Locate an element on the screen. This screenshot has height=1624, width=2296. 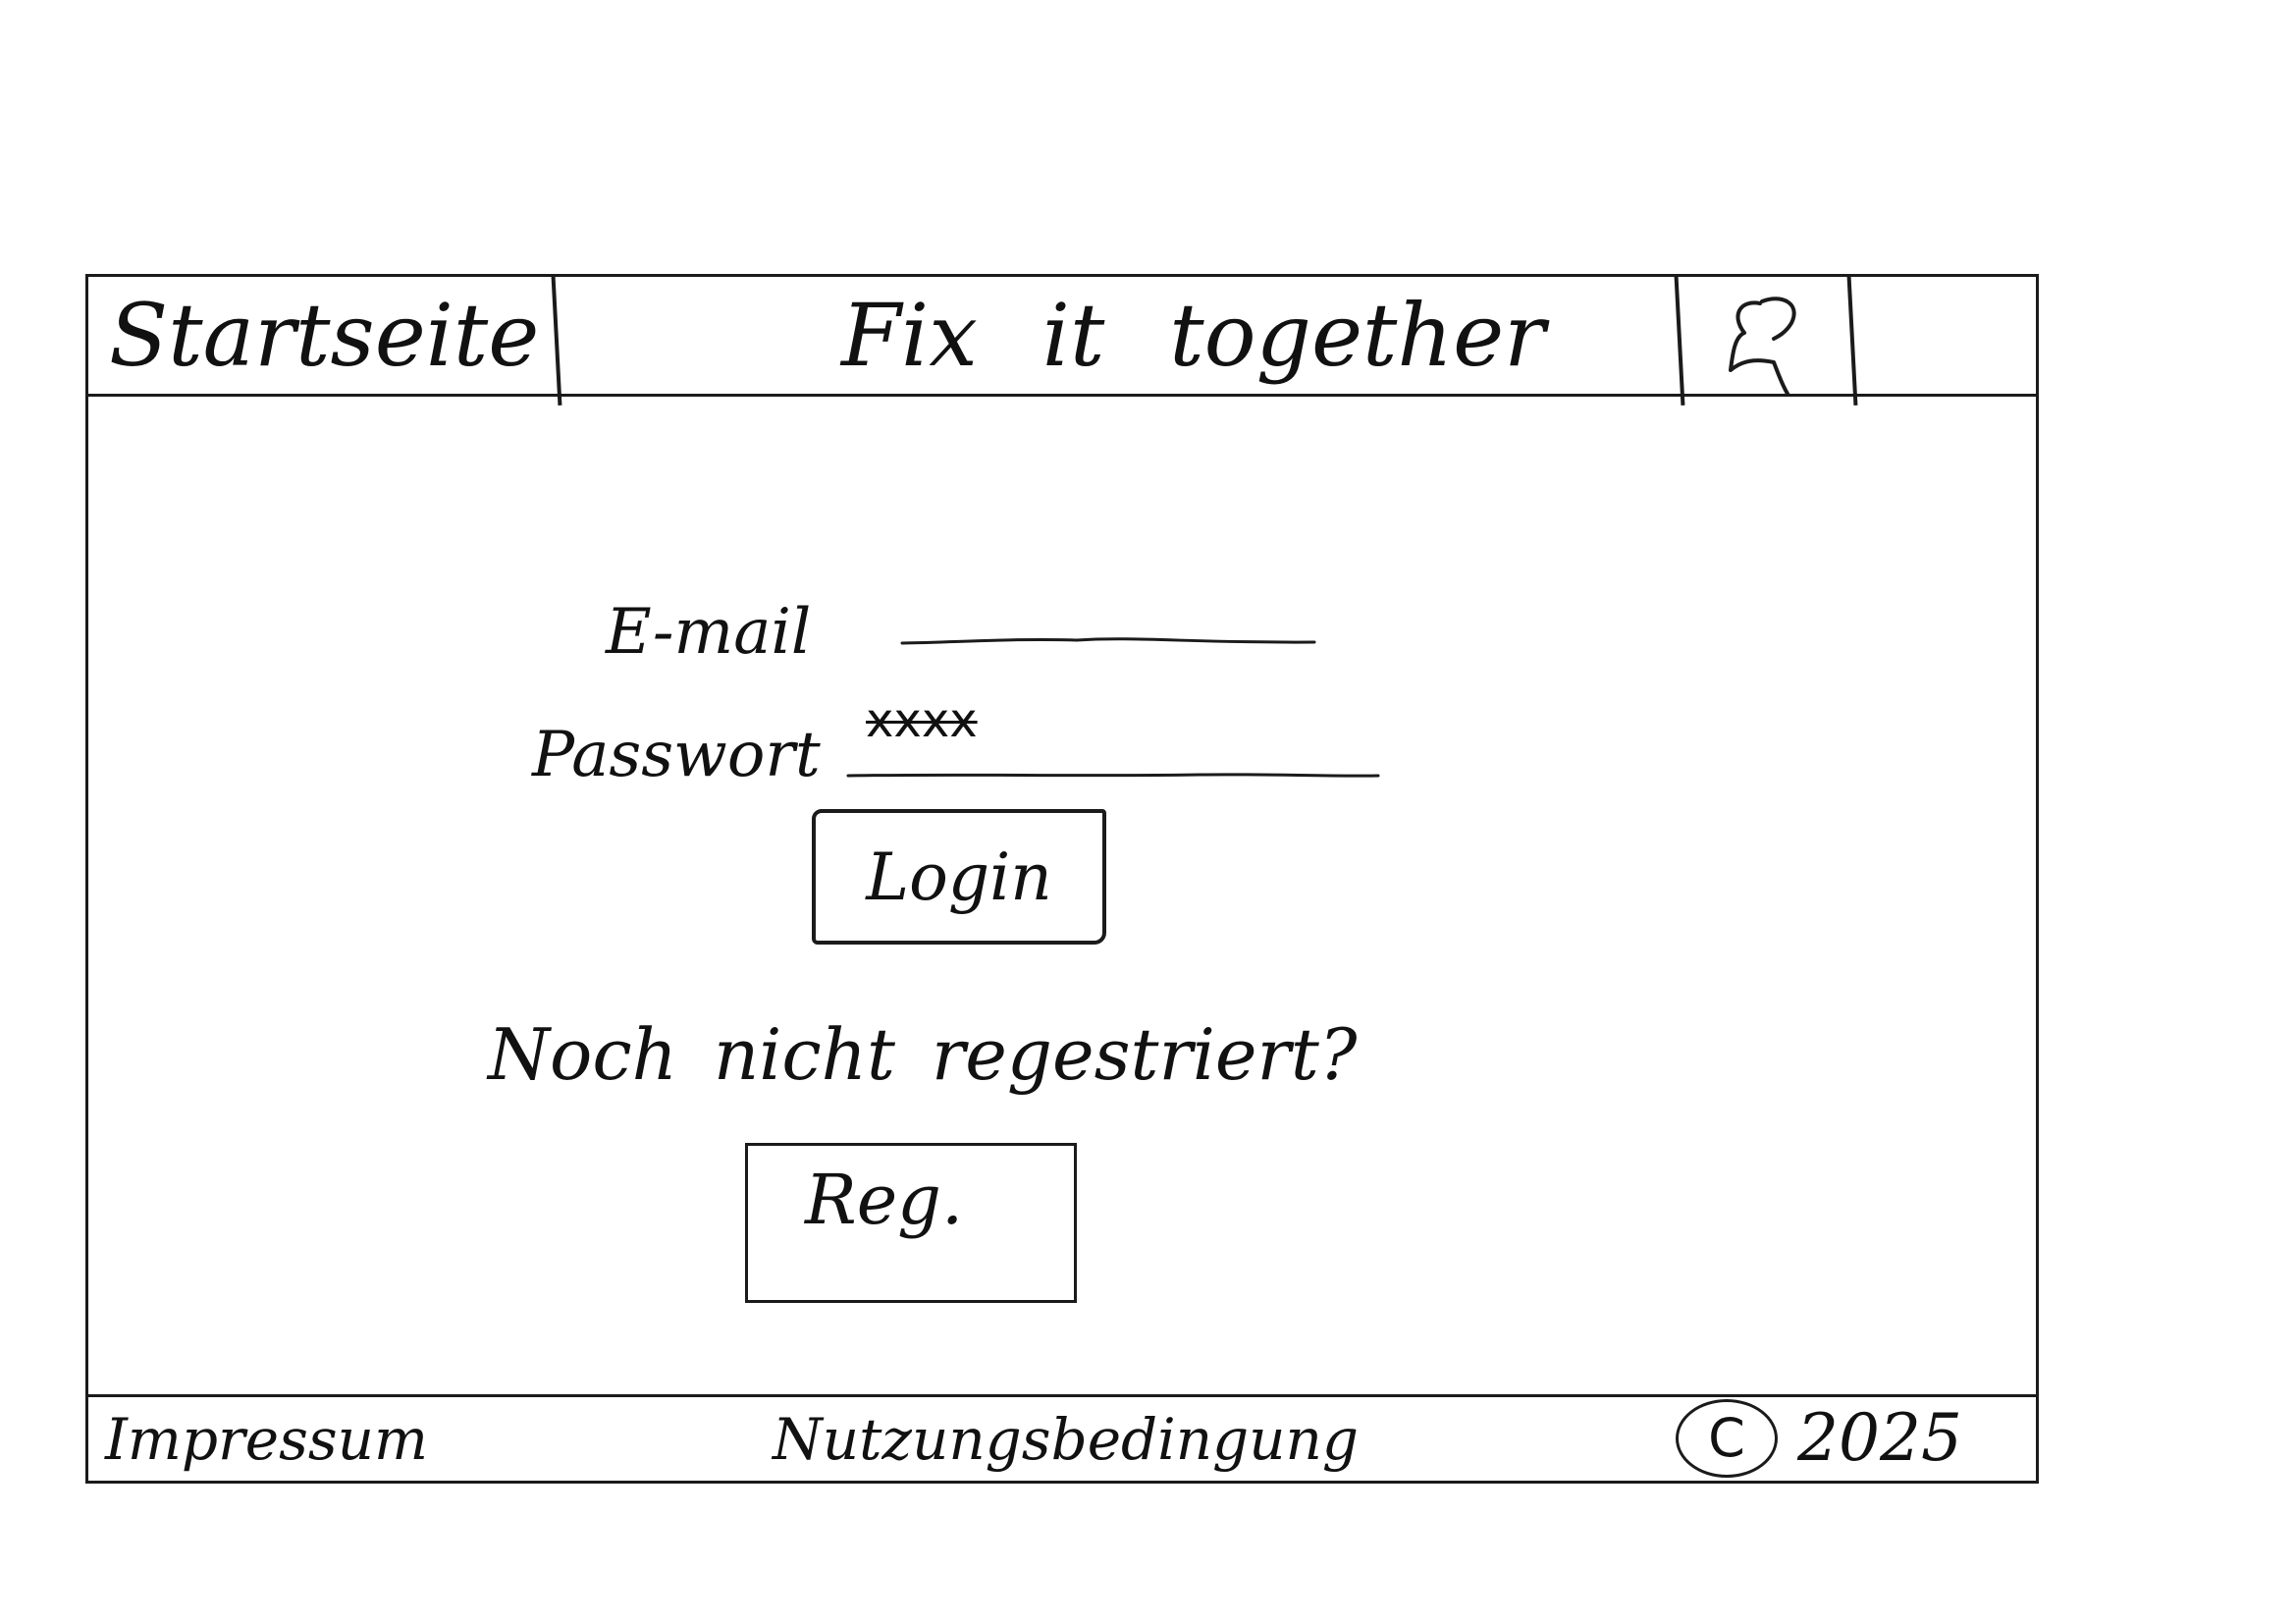
imprint-link: Impressum is located at coordinates (266, 1439).